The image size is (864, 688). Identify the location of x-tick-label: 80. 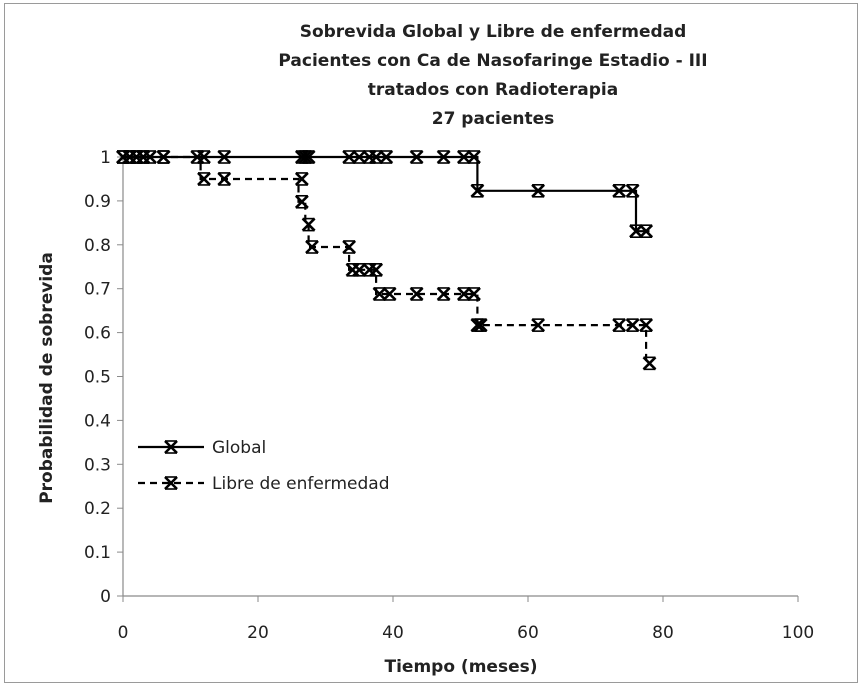
(663, 633).